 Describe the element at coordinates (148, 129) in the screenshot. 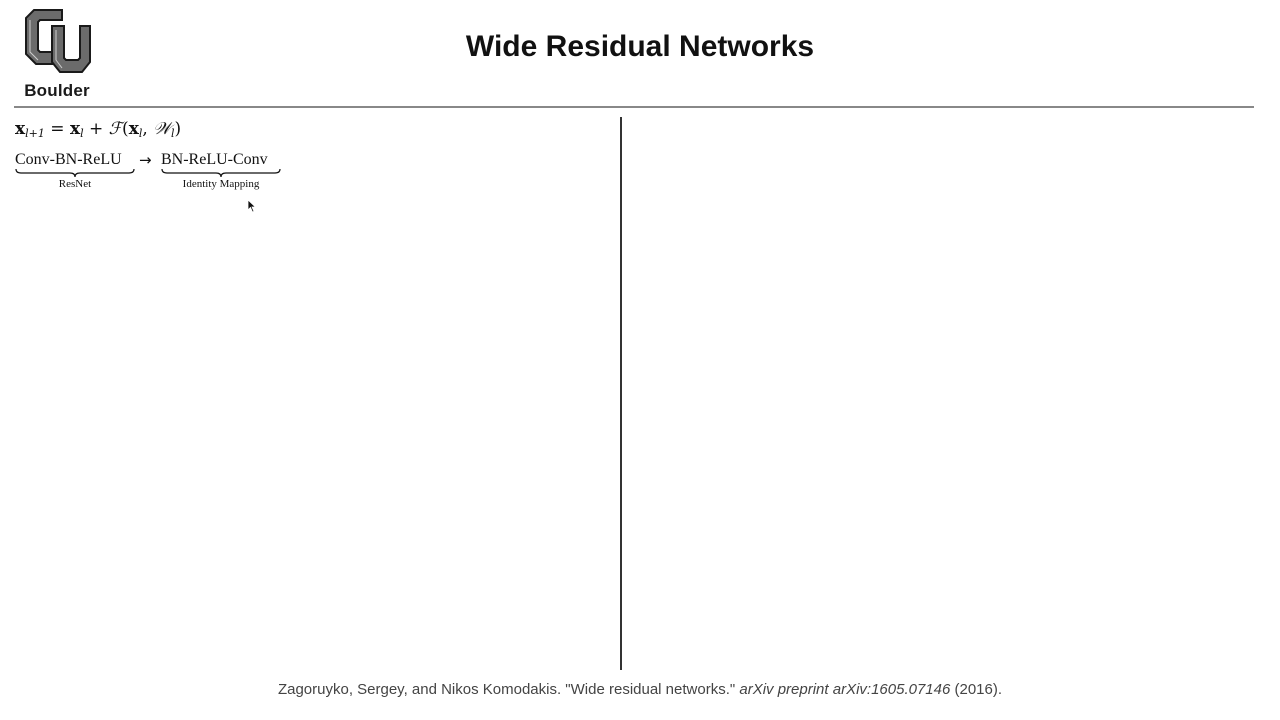

I see `eq-comma: ,` at that location.